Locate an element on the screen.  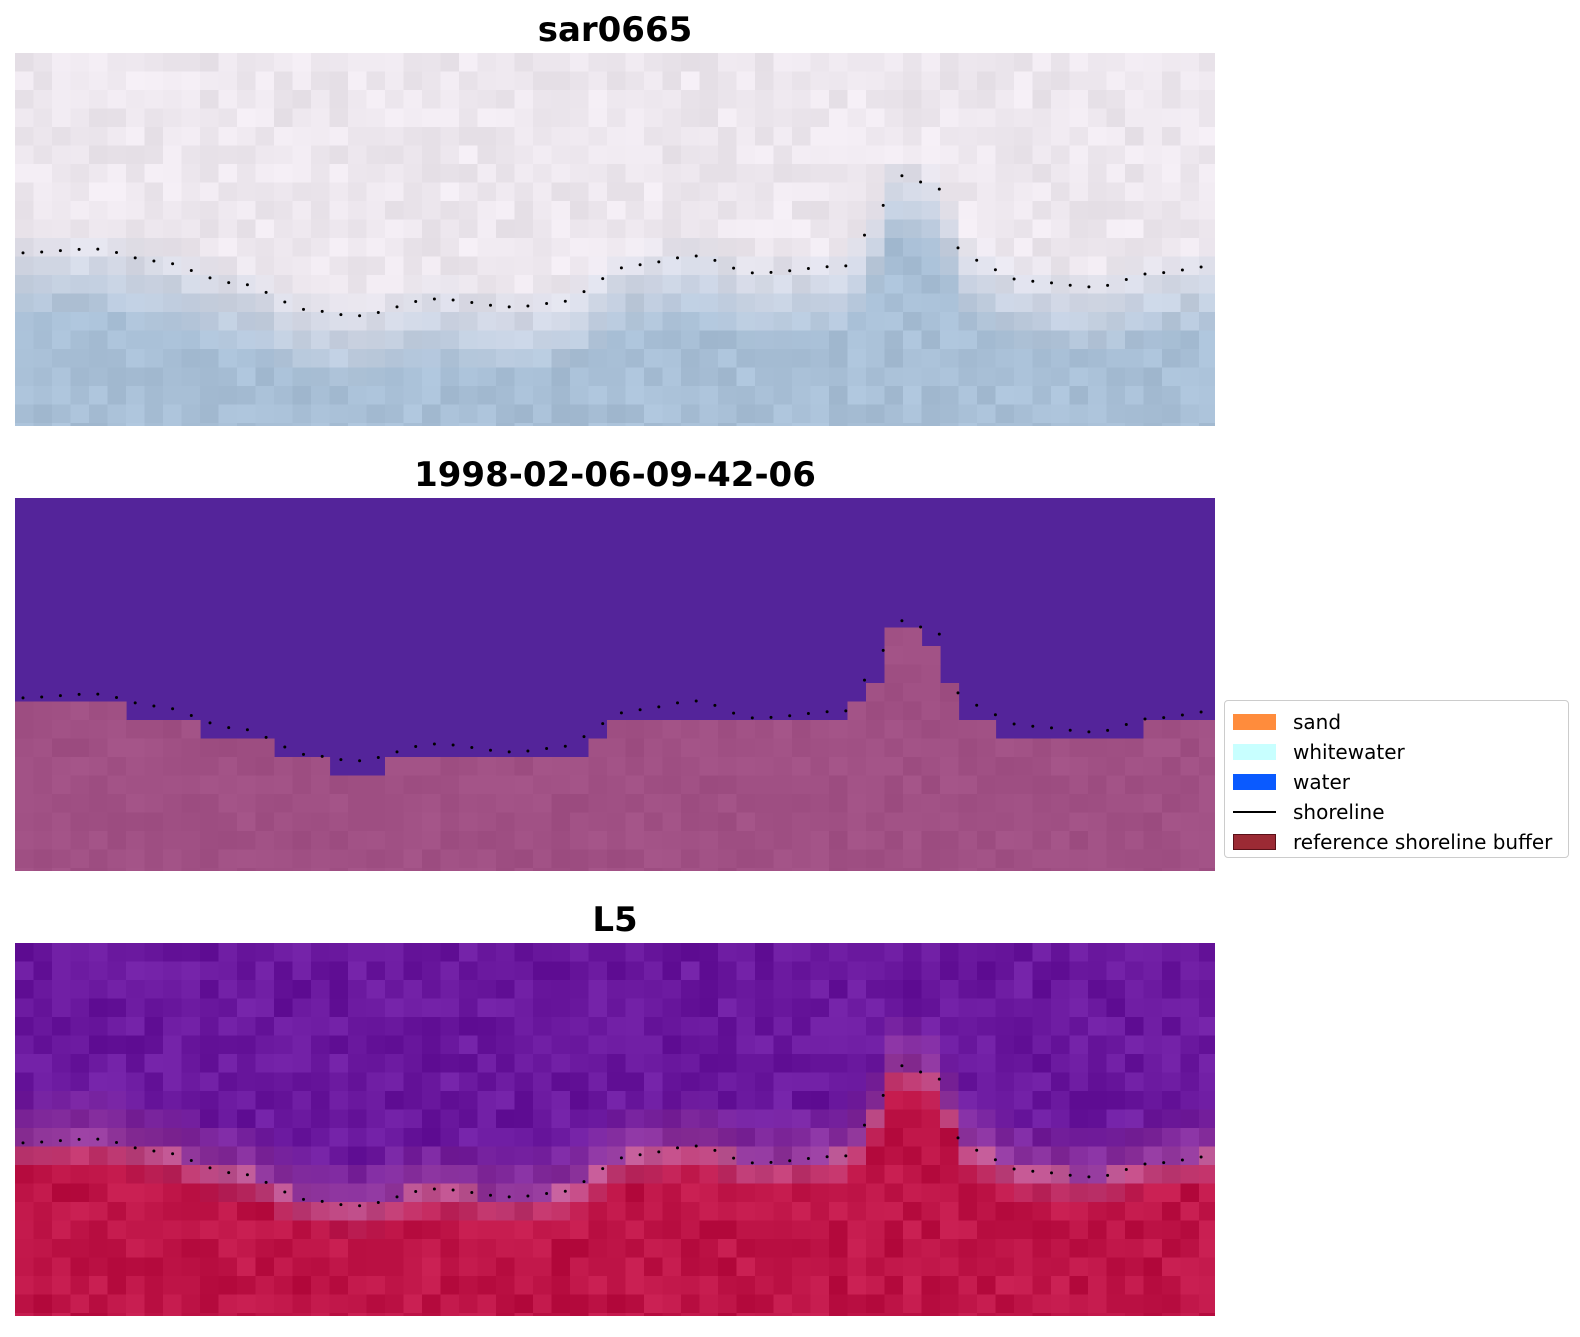
shoreline-dots is located at coordinates (612, 1136).